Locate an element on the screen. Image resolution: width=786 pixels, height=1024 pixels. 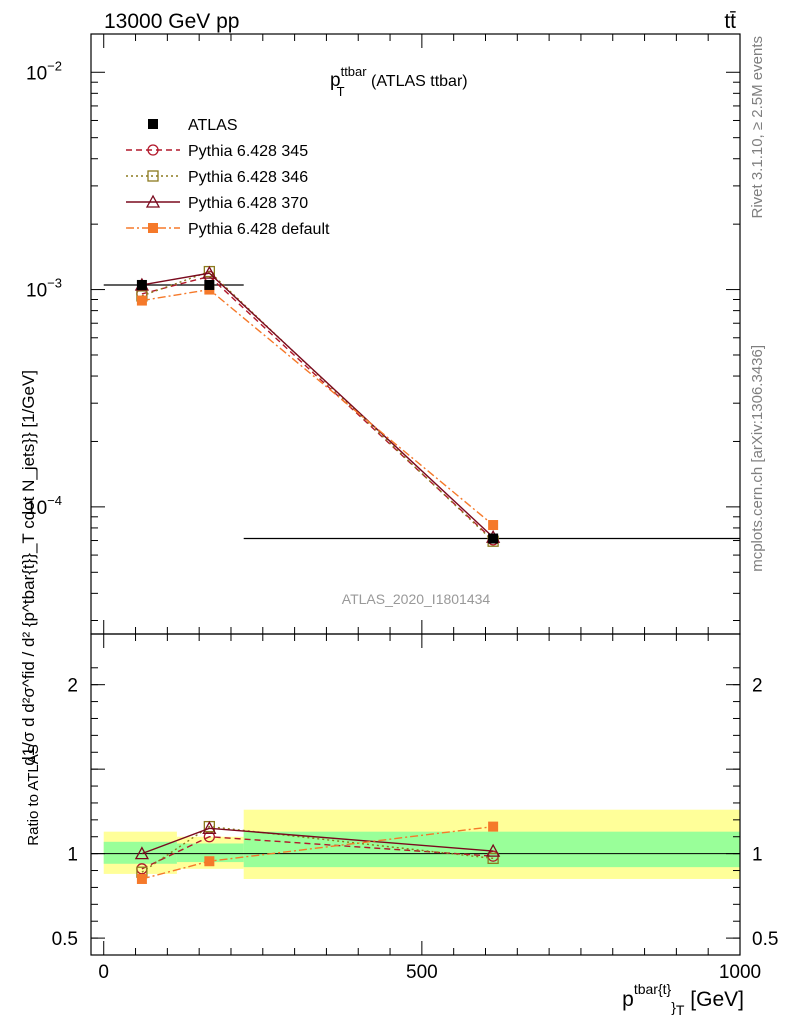
legend-label: Pythia 6.428 default is located at coordinates (259, 229).